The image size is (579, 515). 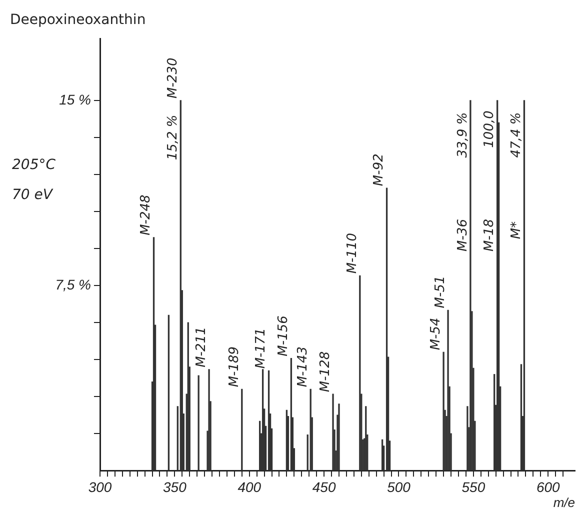 What do you see at coordinates (78, 20) in the screenshot?
I see `chart-title: Deepoxineoxanthin` at bounding box center [78, 20].